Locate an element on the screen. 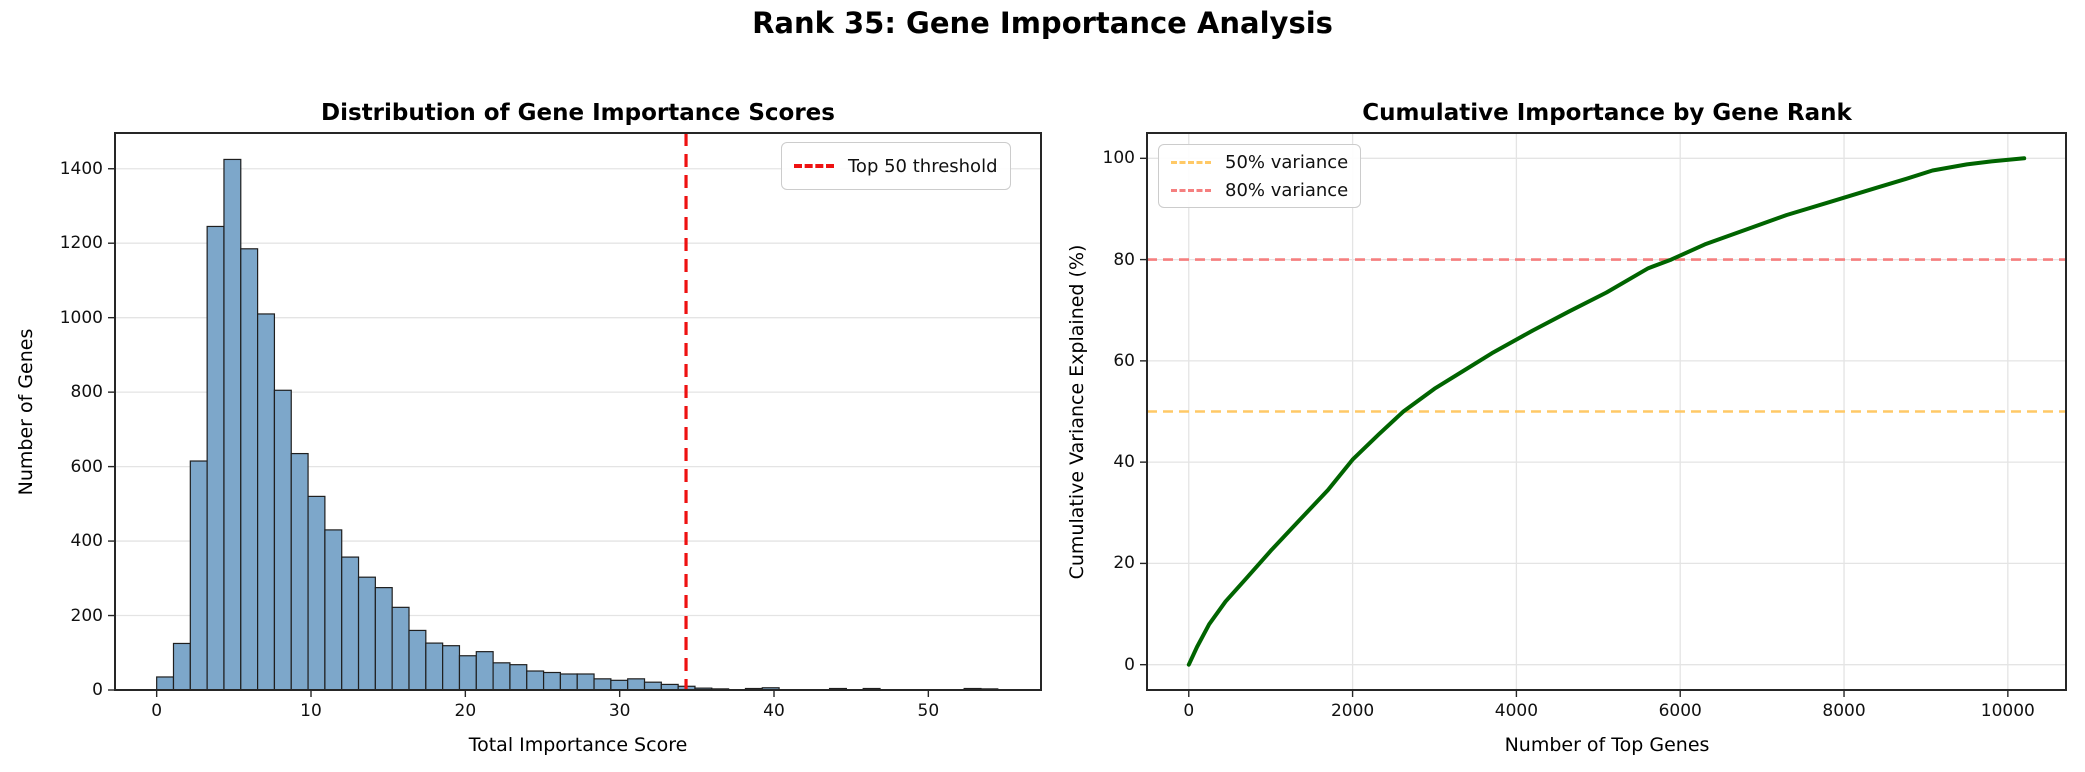 The width and height of the screenshot is (2085, 772). y-tick-label: 400 is located at coordinates (86, 541).